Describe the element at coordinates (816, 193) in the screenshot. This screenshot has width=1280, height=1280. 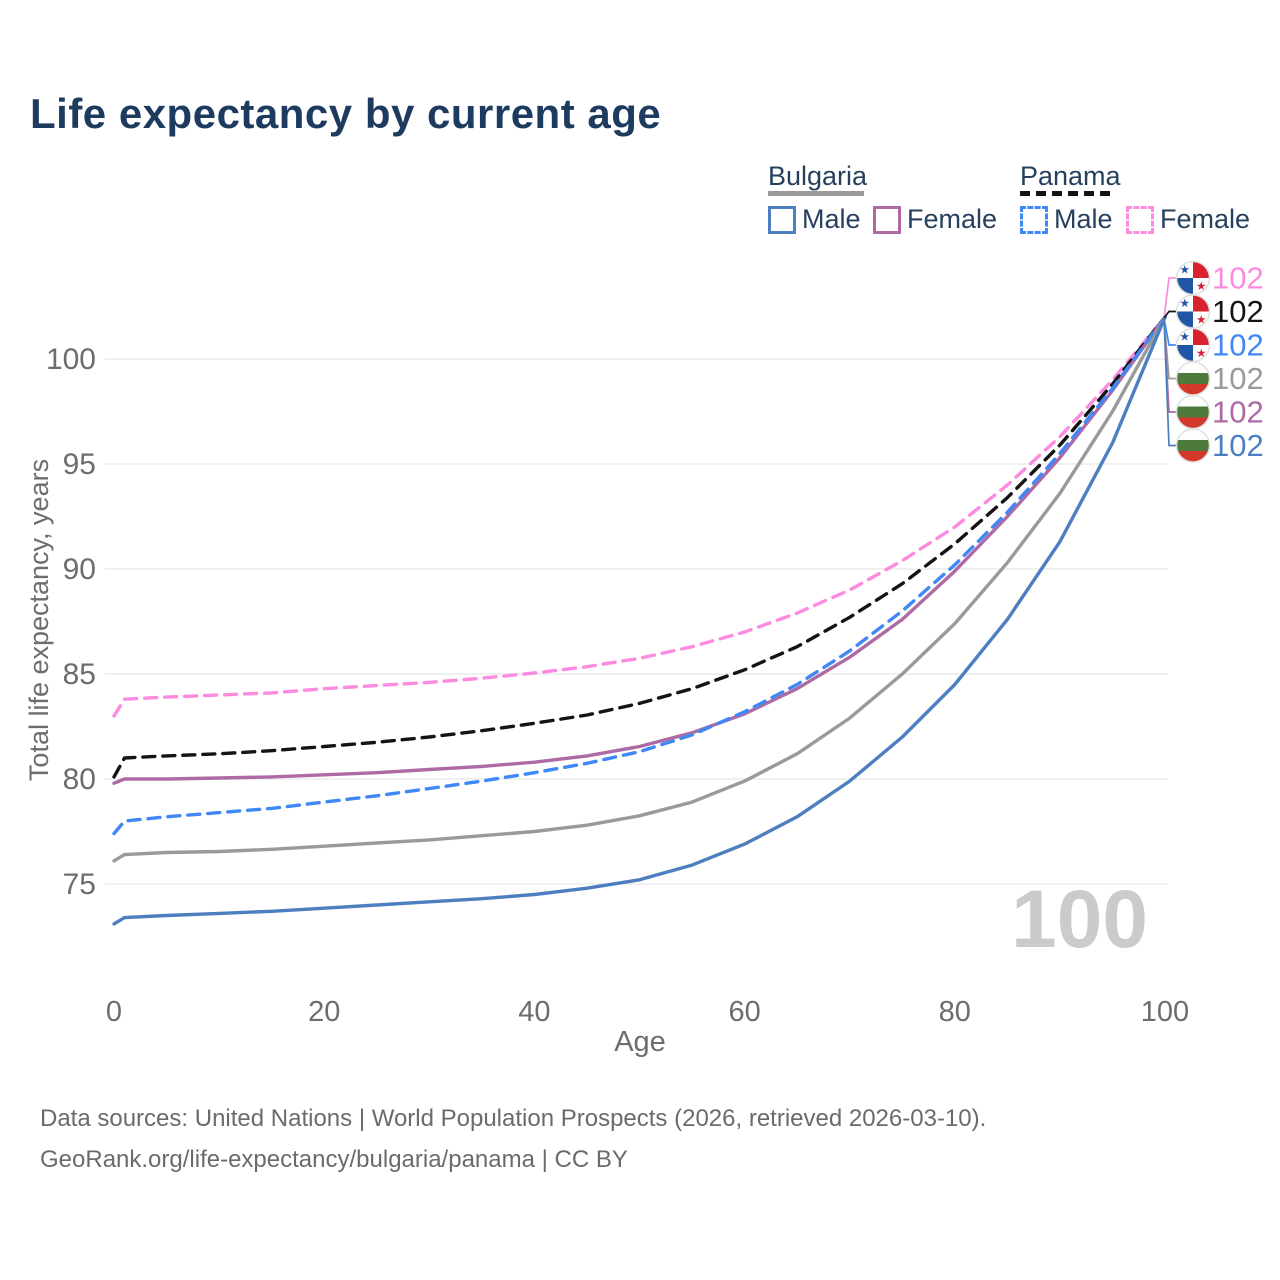
I see `legend-underline-bulgaria` at that location.